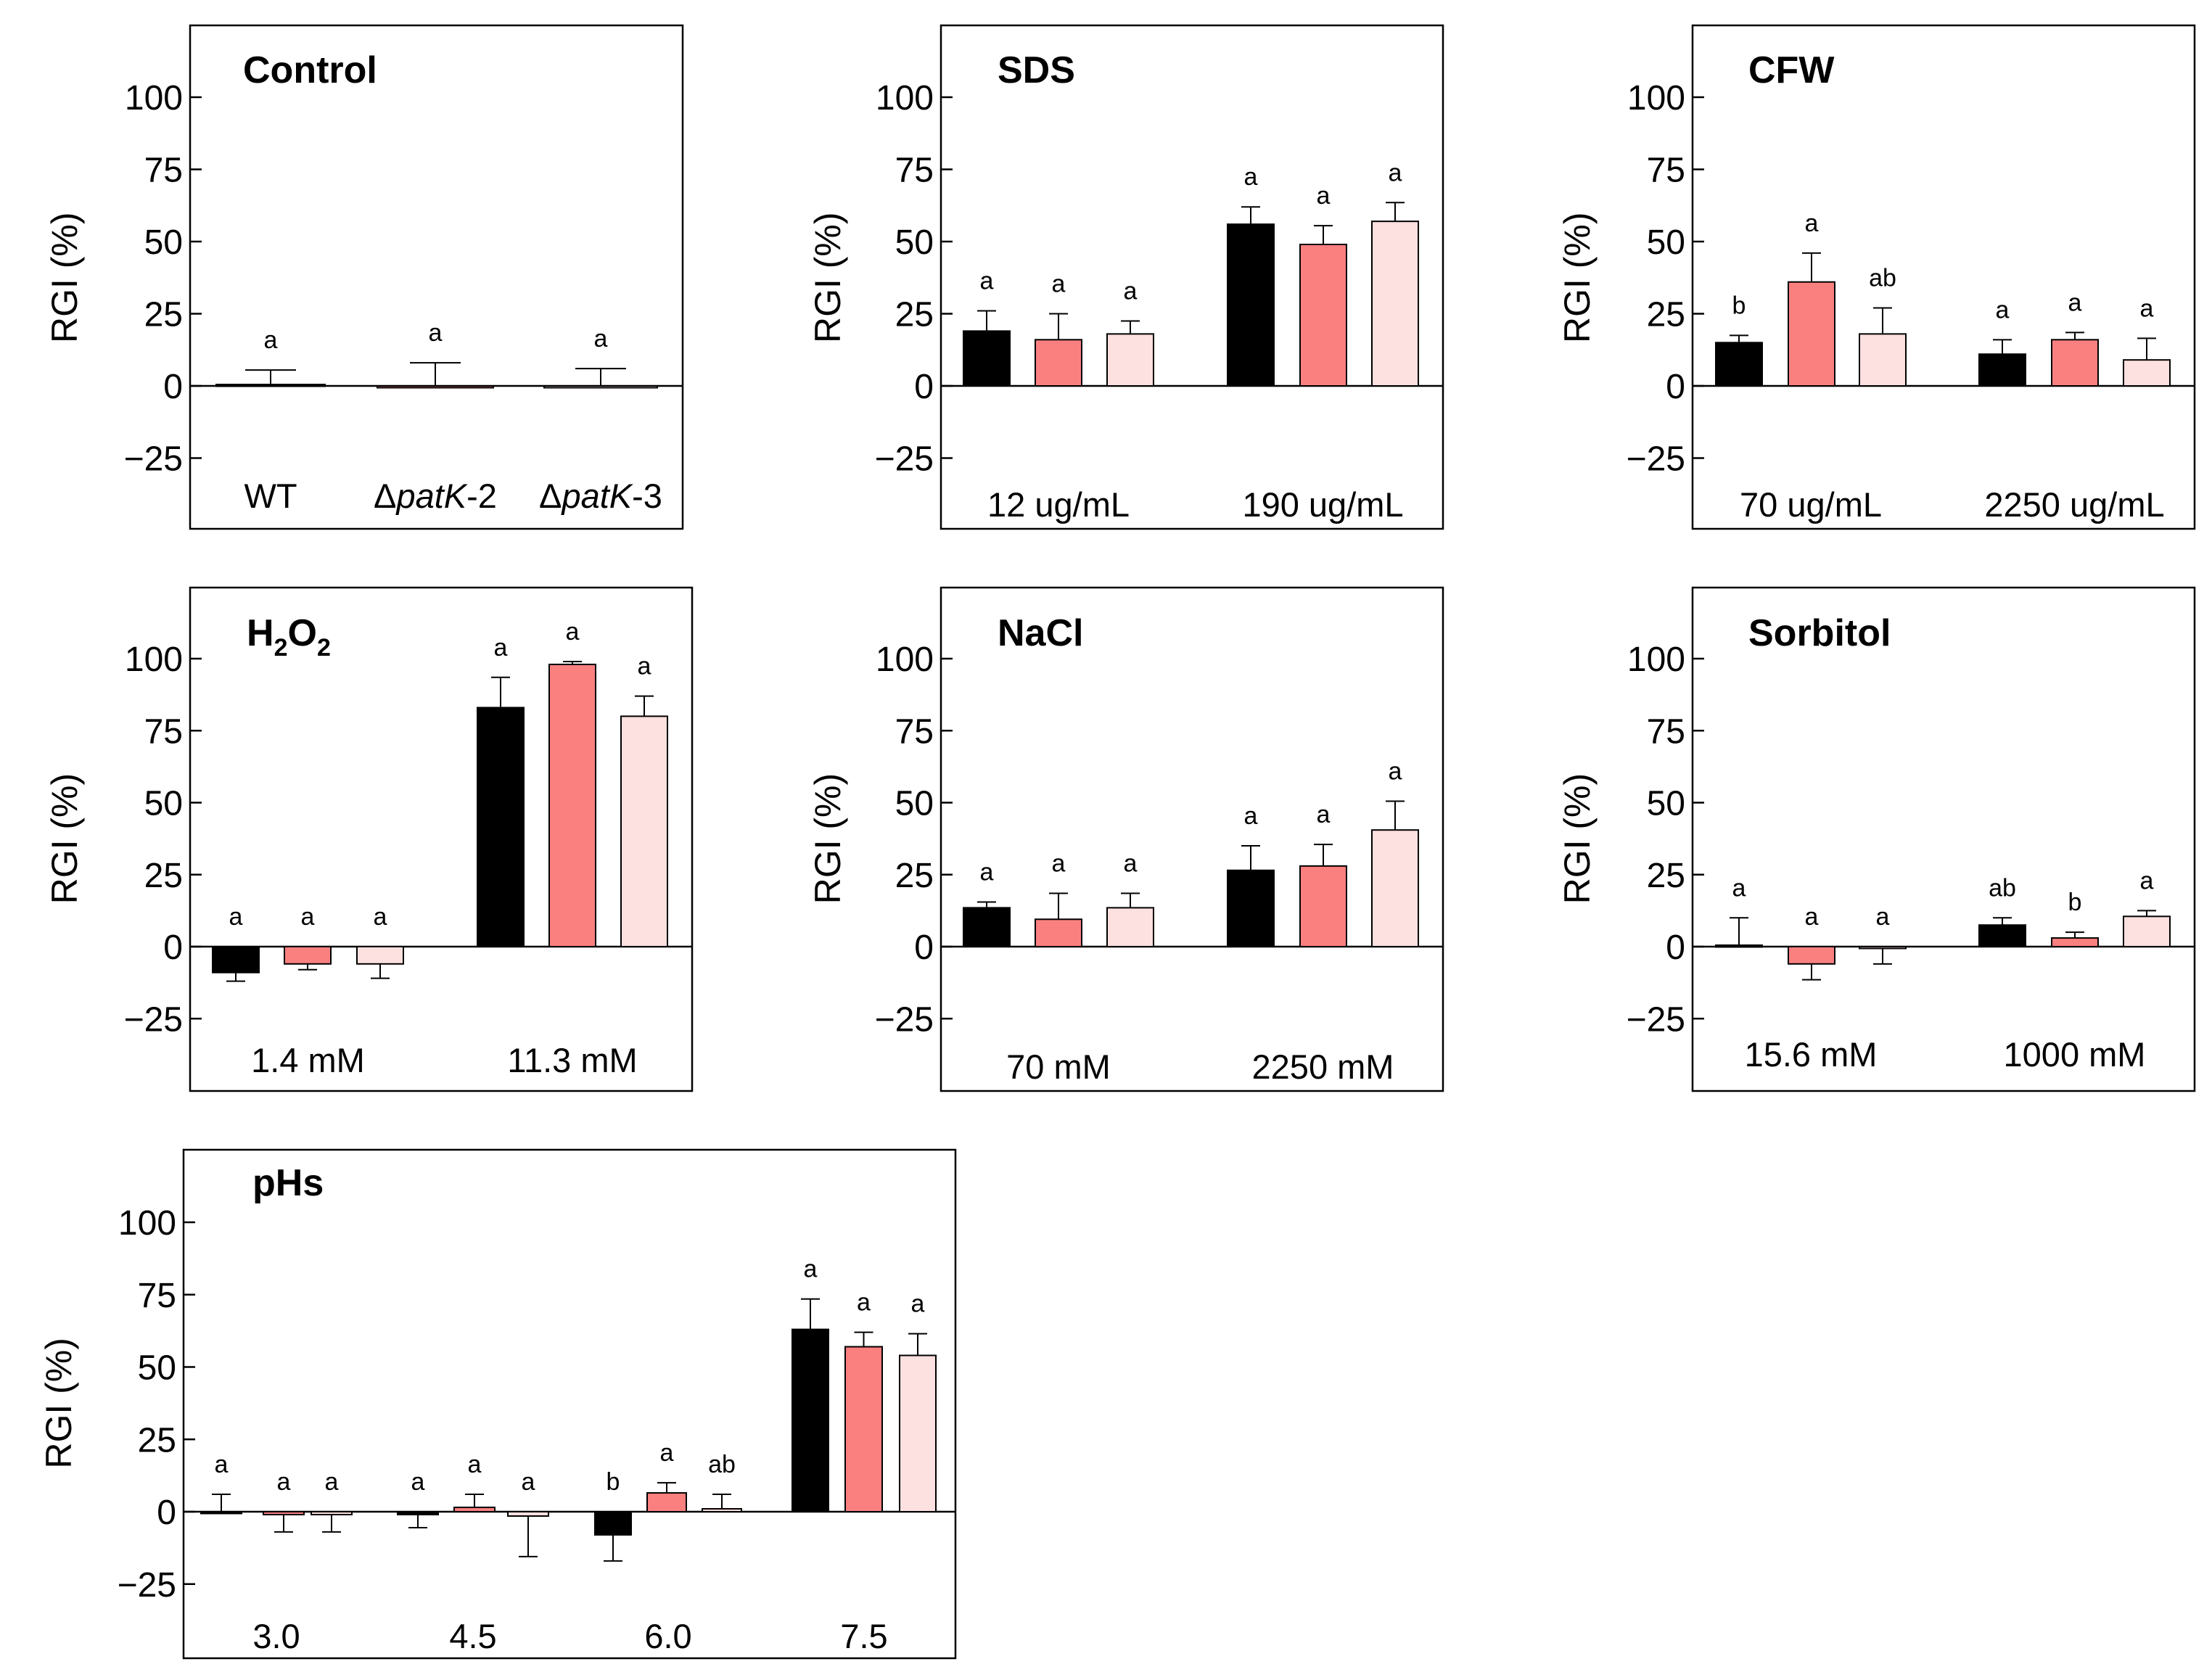 The width and height of the screenshot is (2212, 1680). What do you see at coordinates (1883, 278) in the screenshot?
I see `significance-letter: ab` at bounding box center [1883, 278].